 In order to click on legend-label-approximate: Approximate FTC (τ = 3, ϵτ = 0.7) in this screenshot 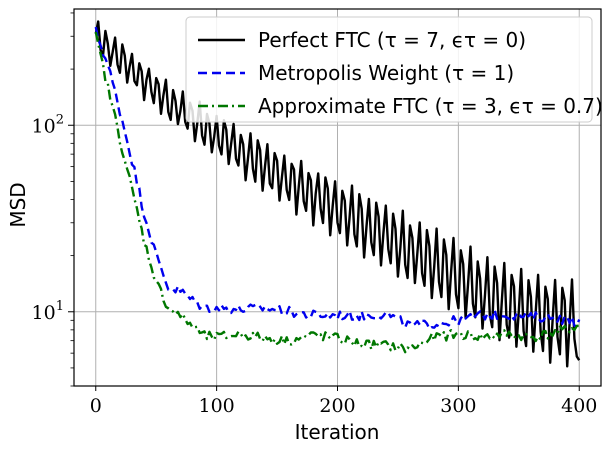, I will do `click(430, 106)`.